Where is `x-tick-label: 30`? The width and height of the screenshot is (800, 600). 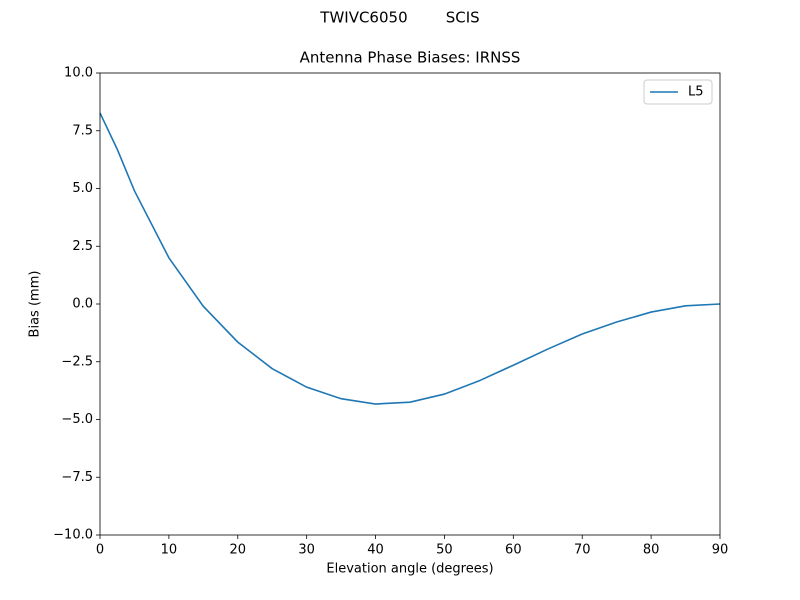
x-tick-label: 30 is located at coordinates (306, 550).